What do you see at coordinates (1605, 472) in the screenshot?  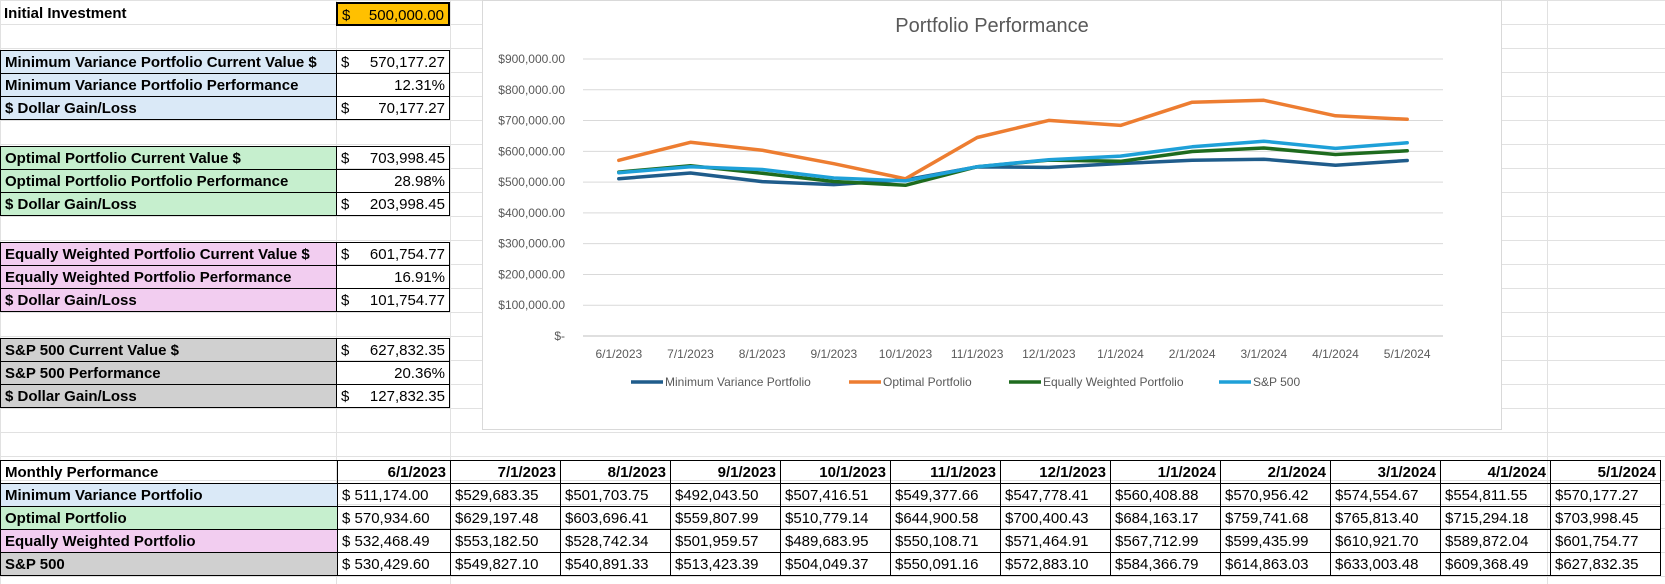 I see `table-header-date: 5/1/2024` at bounding box center [1605, 472].